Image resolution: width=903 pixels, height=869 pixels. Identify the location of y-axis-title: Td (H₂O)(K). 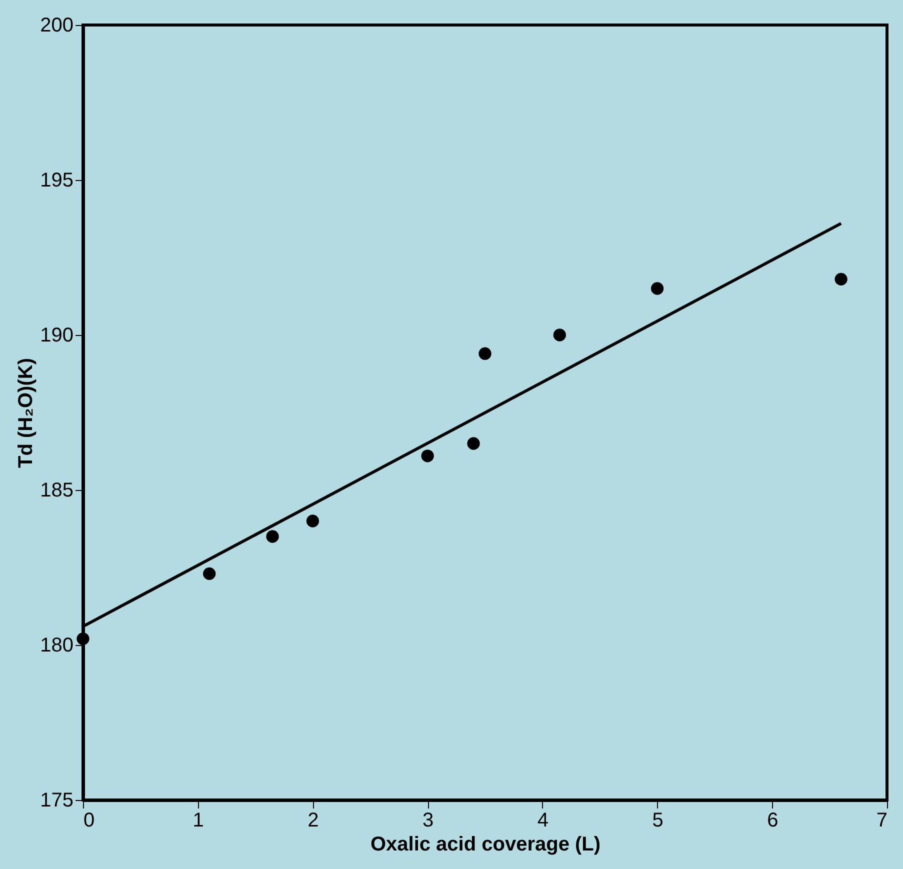
(26, 413).